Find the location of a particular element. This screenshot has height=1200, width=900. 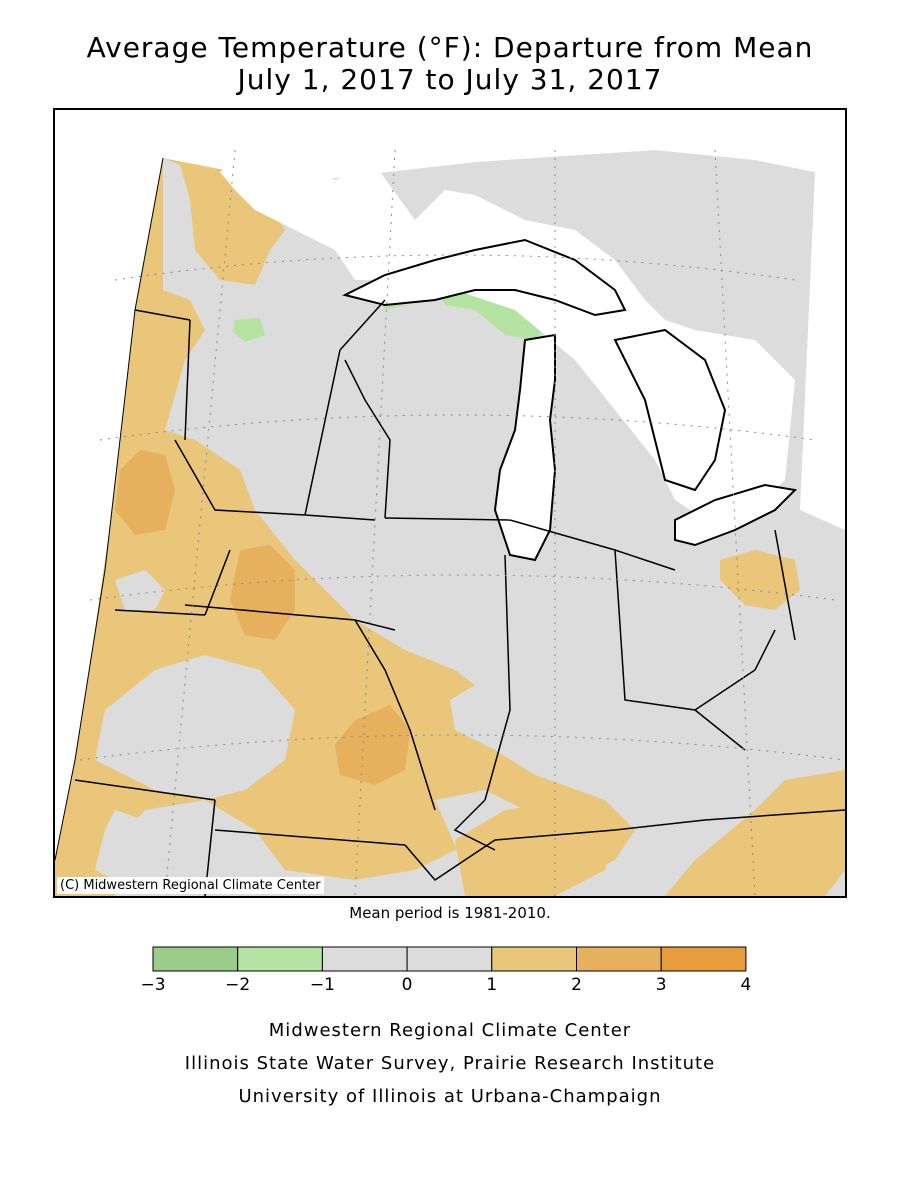

legend-tick-label: −1 is located at coordinates (322, 985).